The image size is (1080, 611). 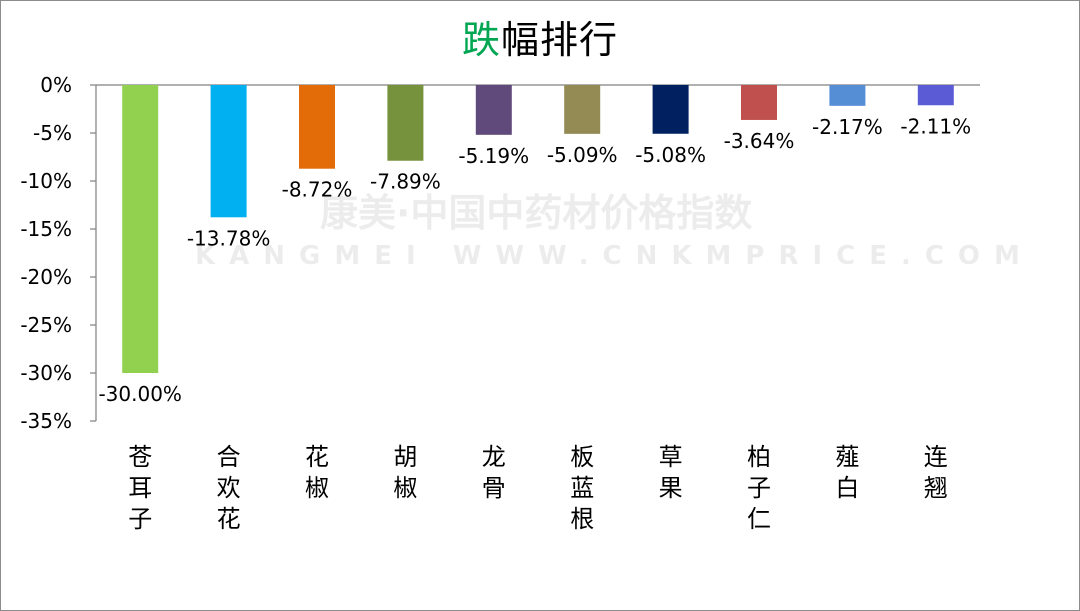 I want to click on y-tick-label: -15%, so click(x=46, y=229).